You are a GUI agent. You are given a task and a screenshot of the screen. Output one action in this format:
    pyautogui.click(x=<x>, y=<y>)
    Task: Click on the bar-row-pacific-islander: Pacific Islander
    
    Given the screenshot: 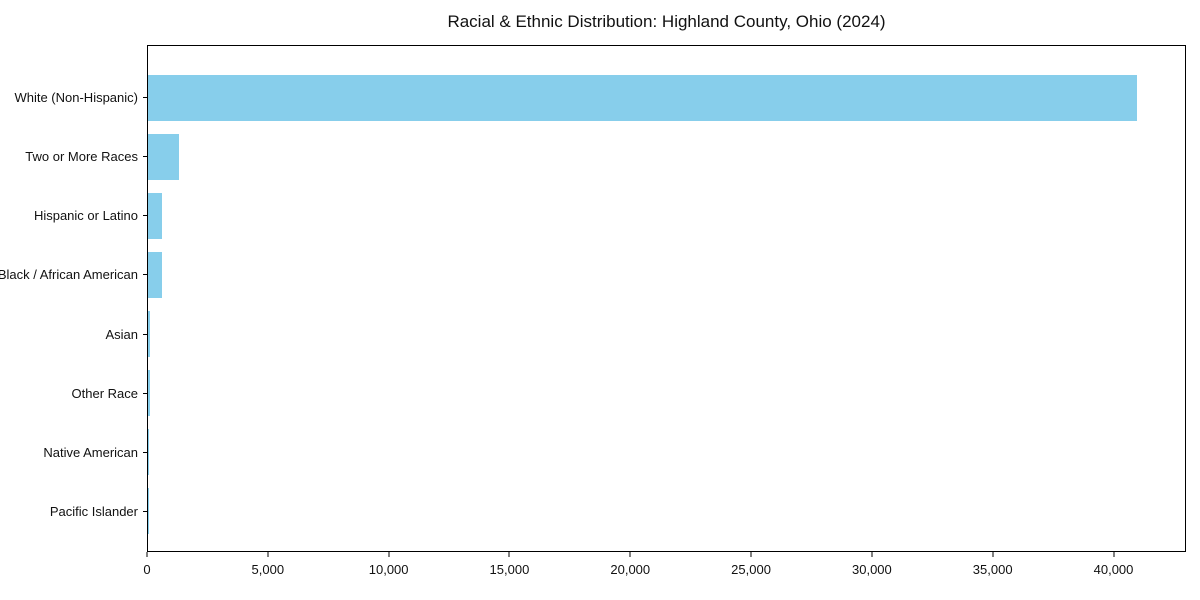 What is the action you would take?
    pyautogui.click(x=617, y=511)
    